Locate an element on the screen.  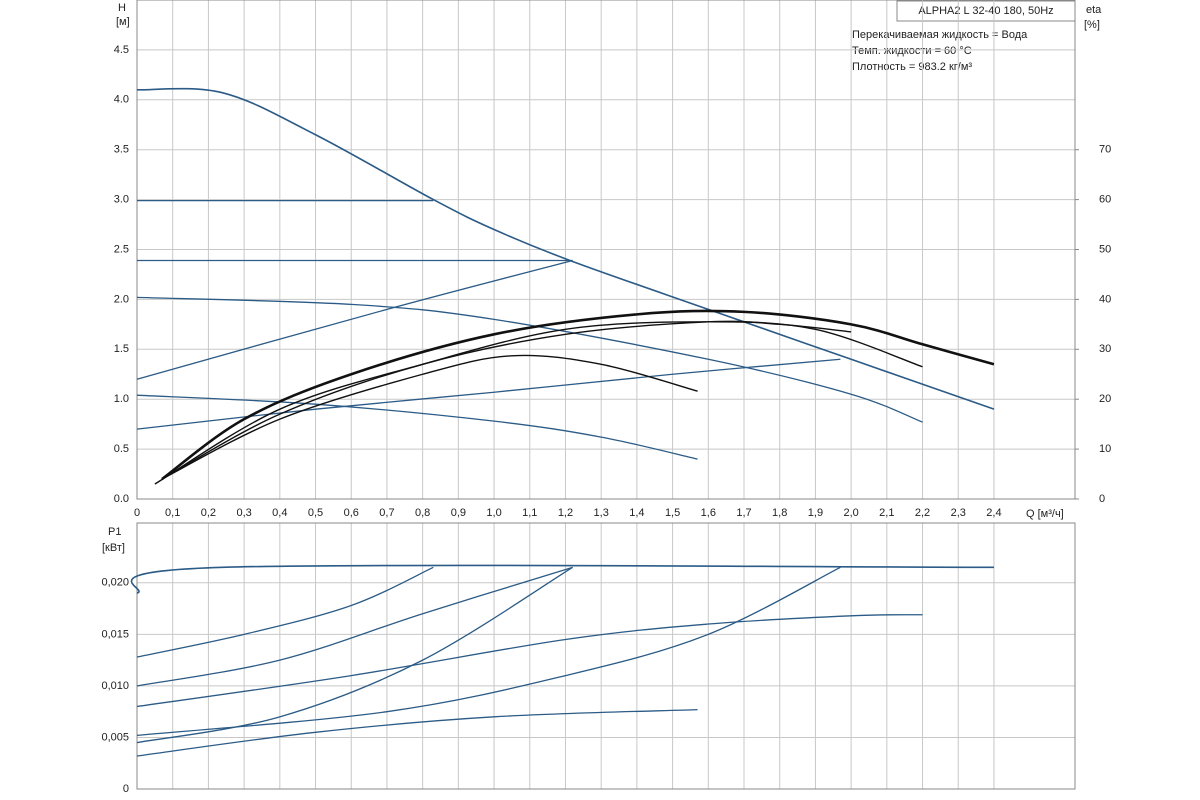
x-tick-label: 1,3 is located at coordinates (601, 513).